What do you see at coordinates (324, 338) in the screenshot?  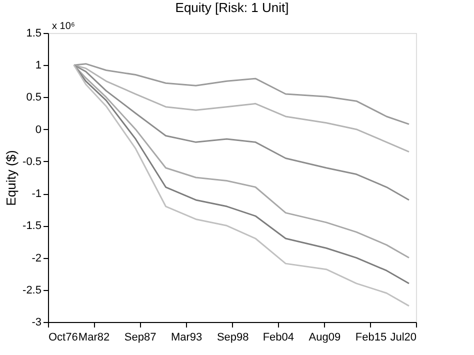 I see `x-tick-label: Aug09` at bounding box center [324, 338].